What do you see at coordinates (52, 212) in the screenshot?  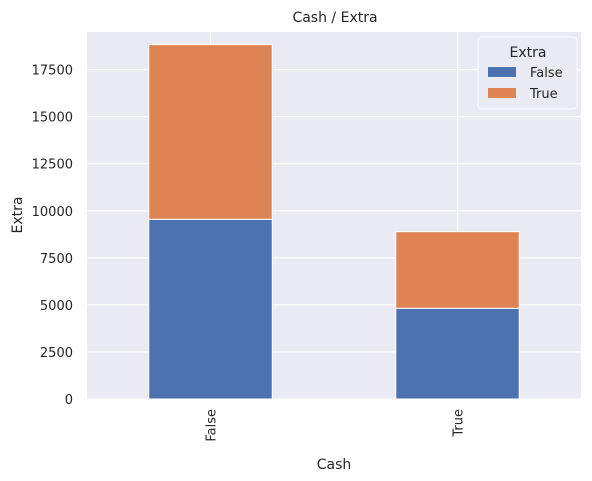 I see `y-tick-label: 10000` at bounding box center [52, 212].